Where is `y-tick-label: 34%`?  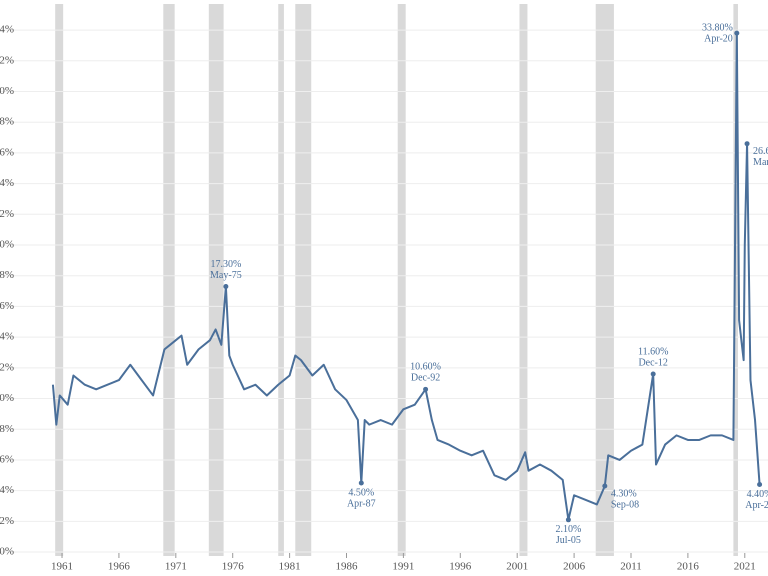 y-tick-label: 34% is located at coordinates (7, 30).